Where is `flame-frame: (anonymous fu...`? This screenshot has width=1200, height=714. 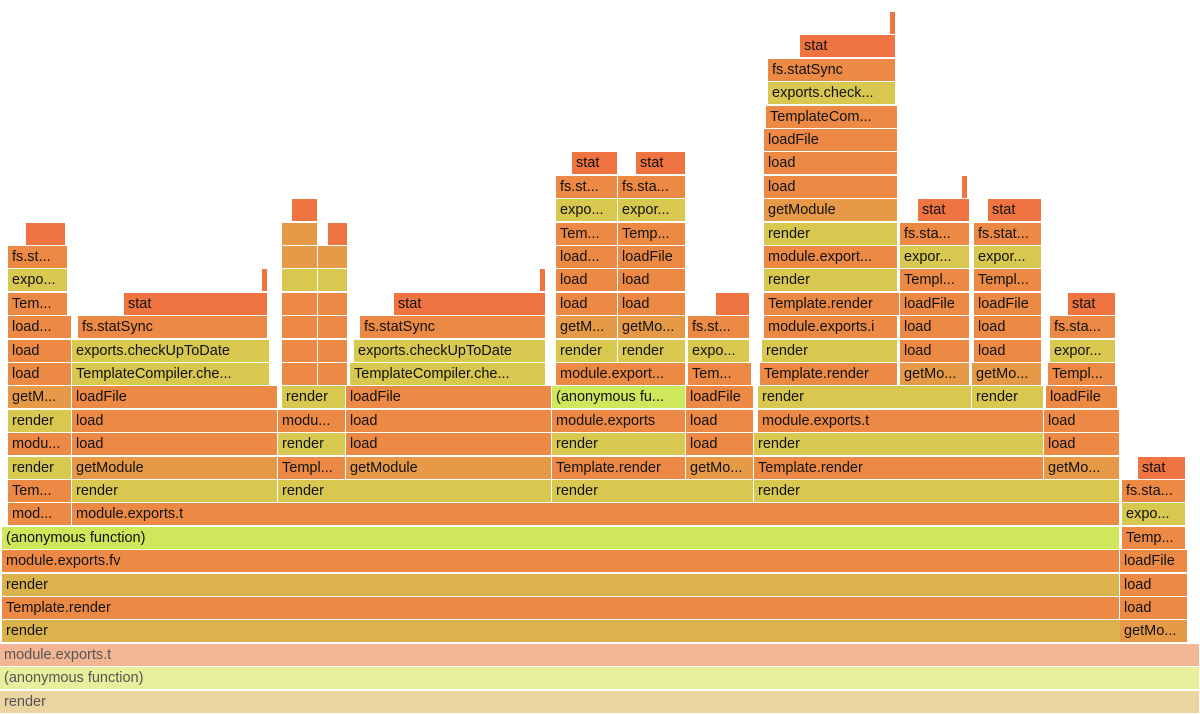 flame-frame: (anonymous fu... is located at coordinates (619, 398).